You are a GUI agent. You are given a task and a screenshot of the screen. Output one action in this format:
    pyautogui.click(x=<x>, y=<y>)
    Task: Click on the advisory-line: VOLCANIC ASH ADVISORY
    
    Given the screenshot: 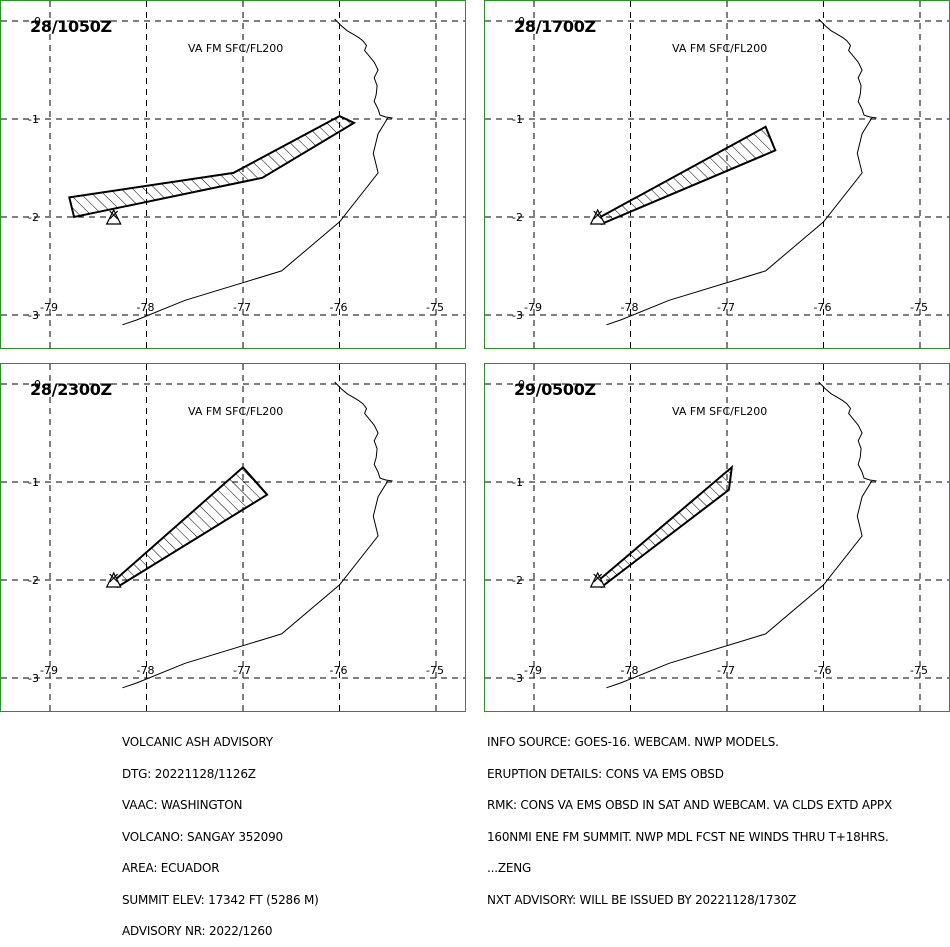 What is the action you would take?
    pyautogui.click(x=197, y=742)
    